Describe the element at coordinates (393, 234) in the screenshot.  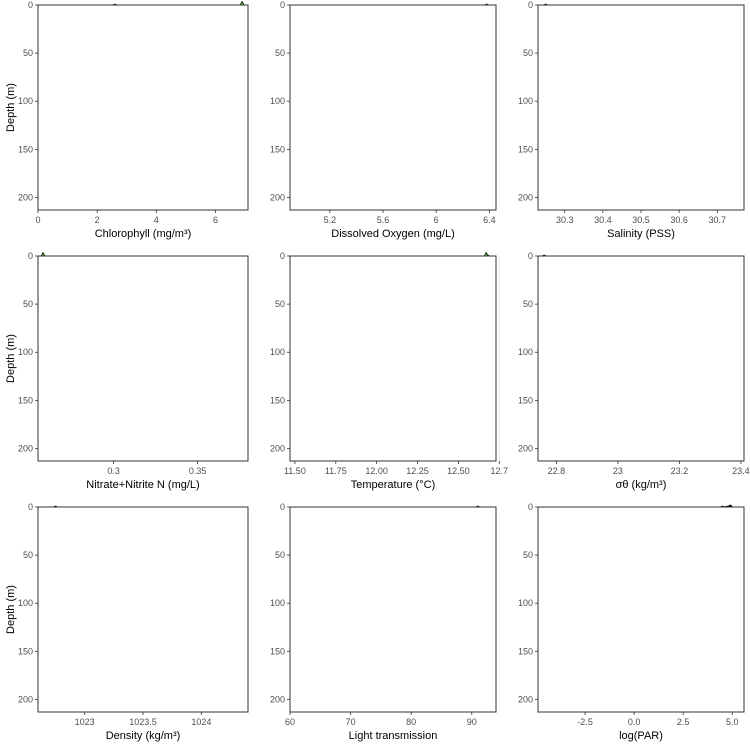
I see `x-axis-title: Dissolved Oxygen (mg/L)` at that location.